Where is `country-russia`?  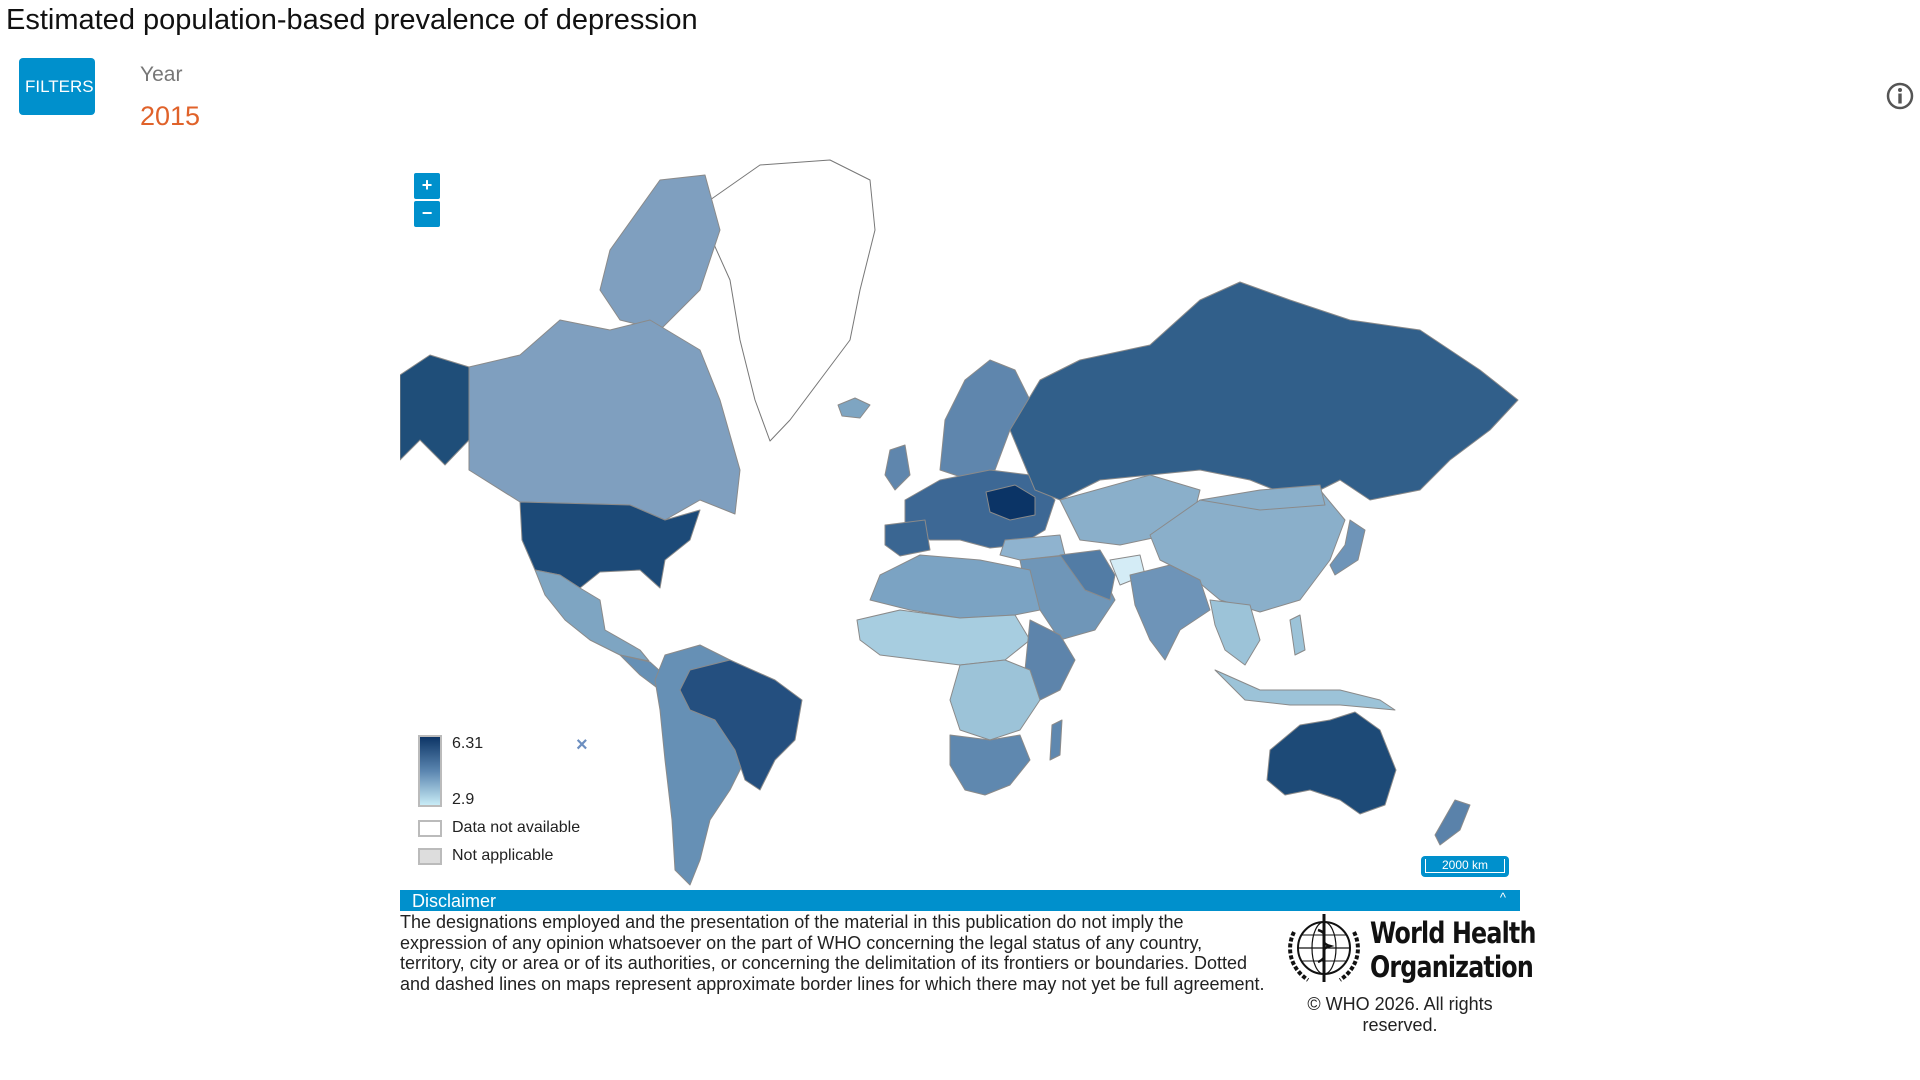
country-russia is located at coordinates (1264, 391).